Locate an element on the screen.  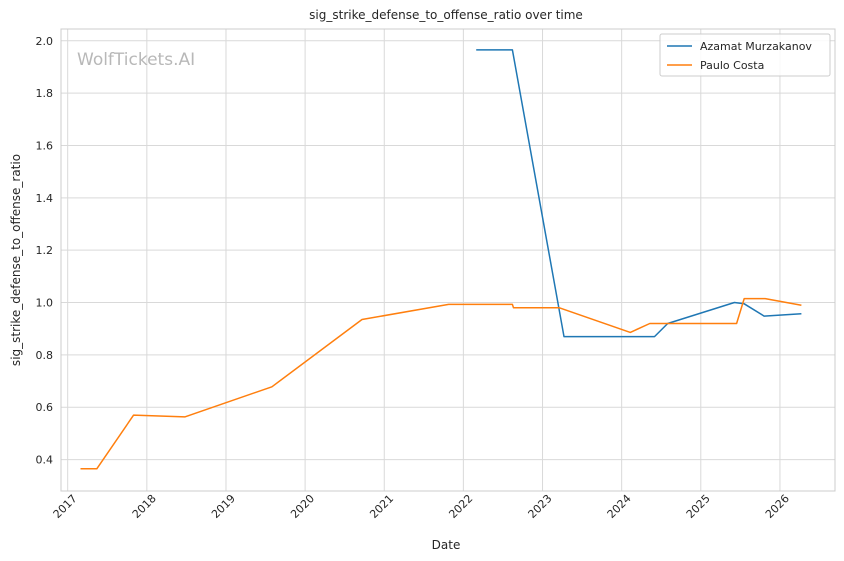
y-axis-title: sig_strike_defense_to_offense_ratio is located at coordinates (16, 260).